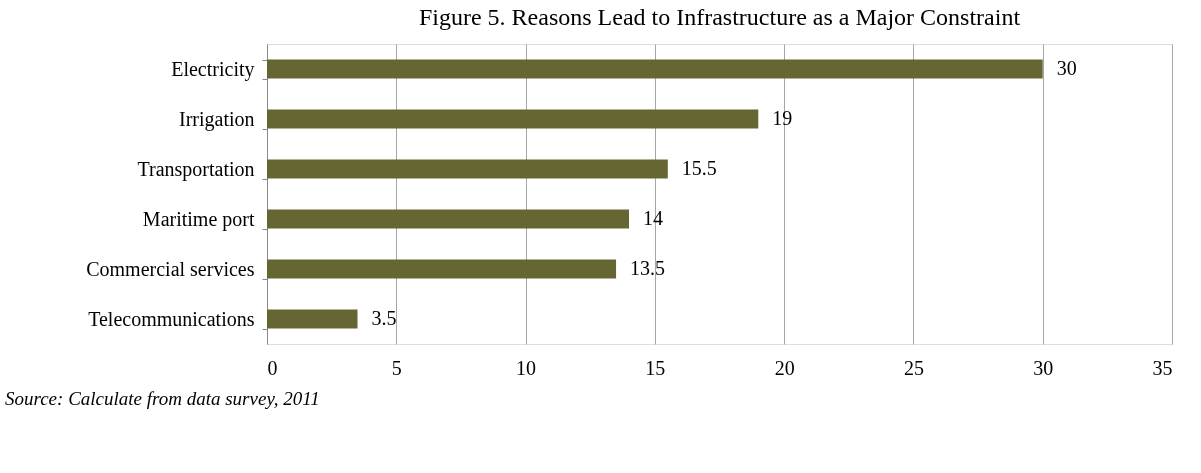 The width and height of the screenshot is (1201, 473). Describe the element at coordinates (782, 118) in the screenshot. I see `data-label: 19` at that location.